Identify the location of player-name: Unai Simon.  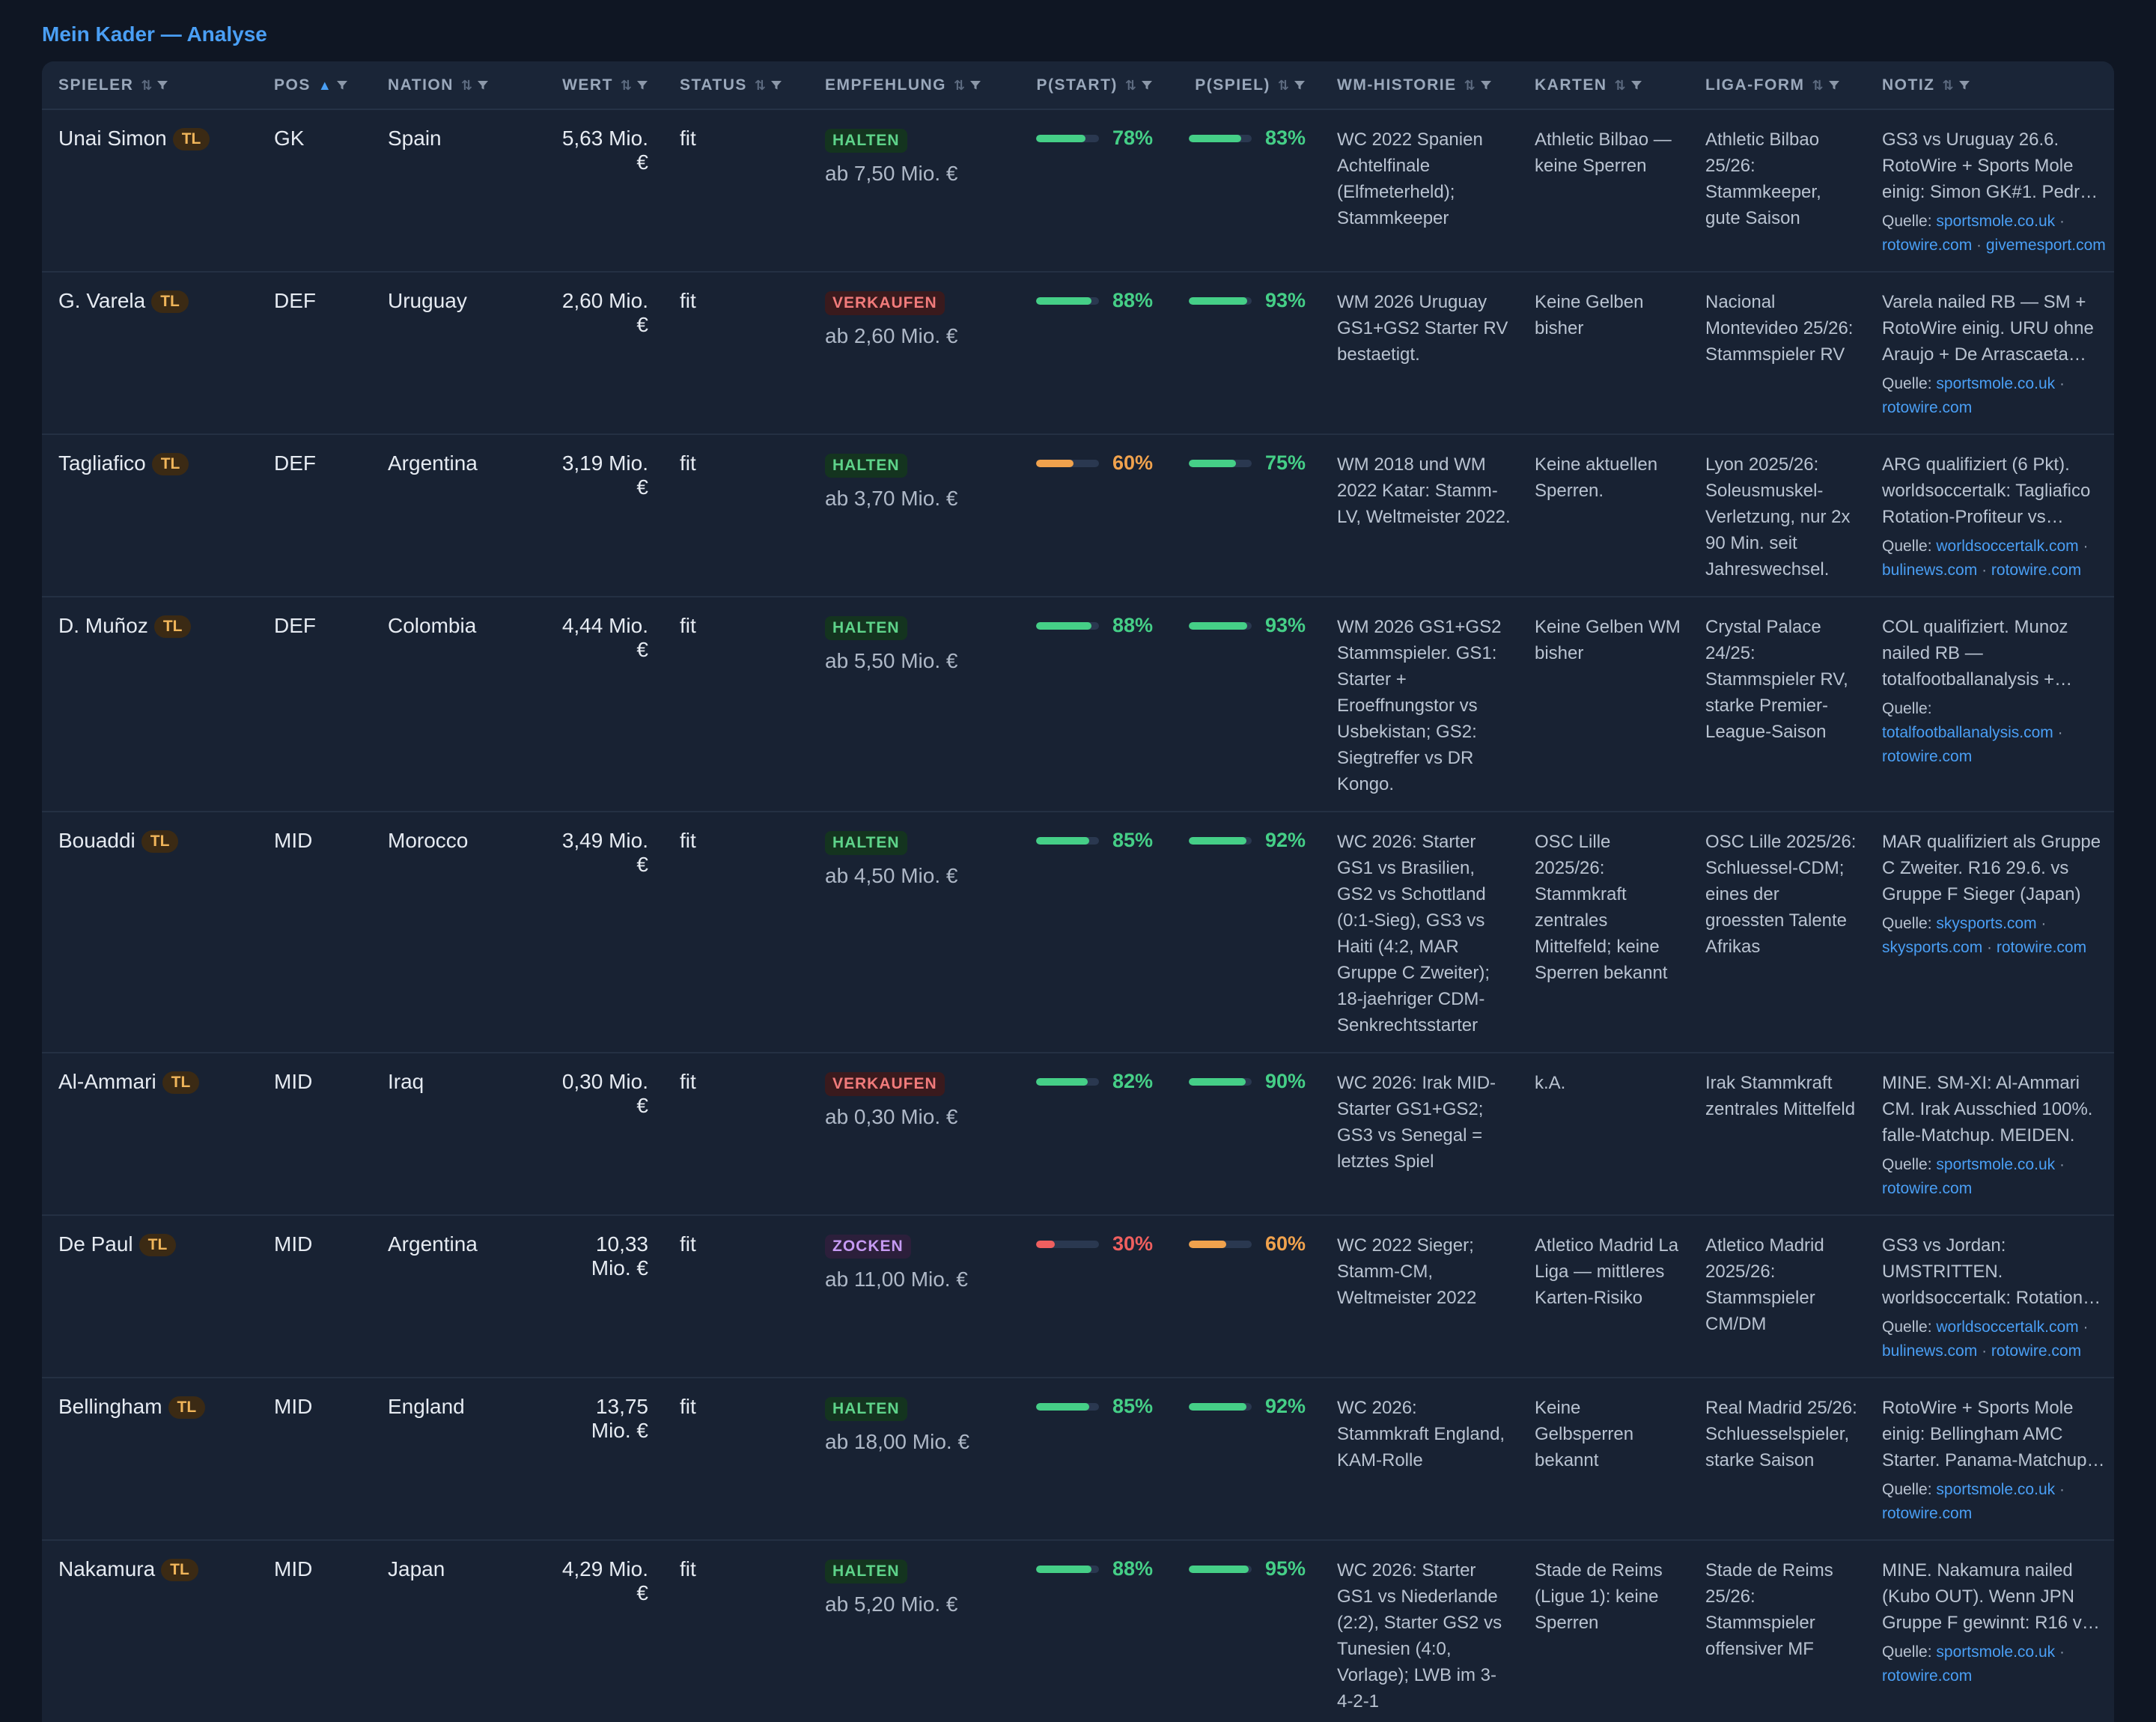
(113, 138).